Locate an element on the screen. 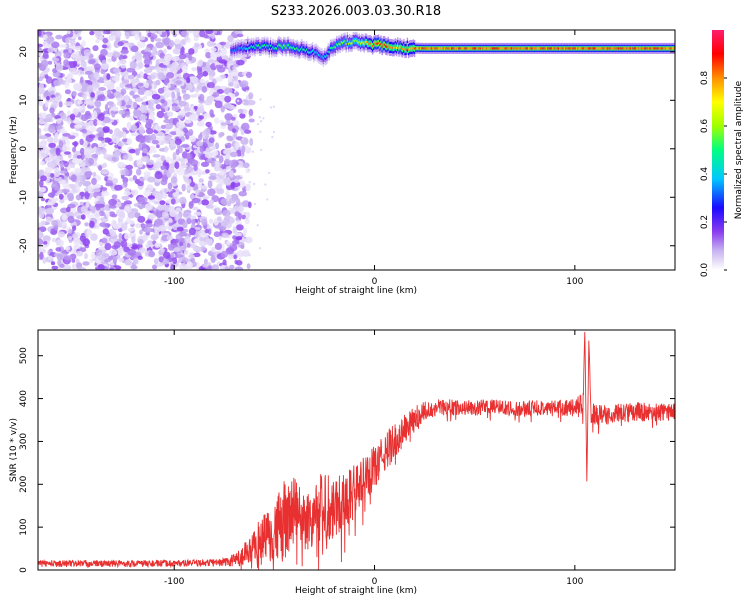 The width and height of the screenshot is (750, 600). spectrogram-noise-field is located at coordinates (157, 150).